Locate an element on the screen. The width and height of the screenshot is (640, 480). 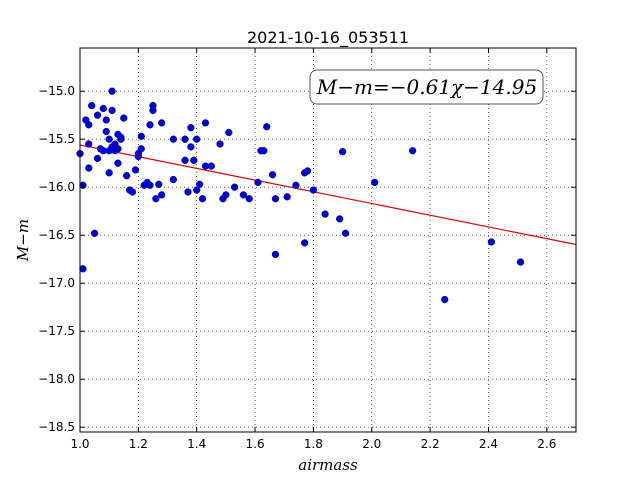
y-tick-label: −16.0 is located at coordinates (56, 187).